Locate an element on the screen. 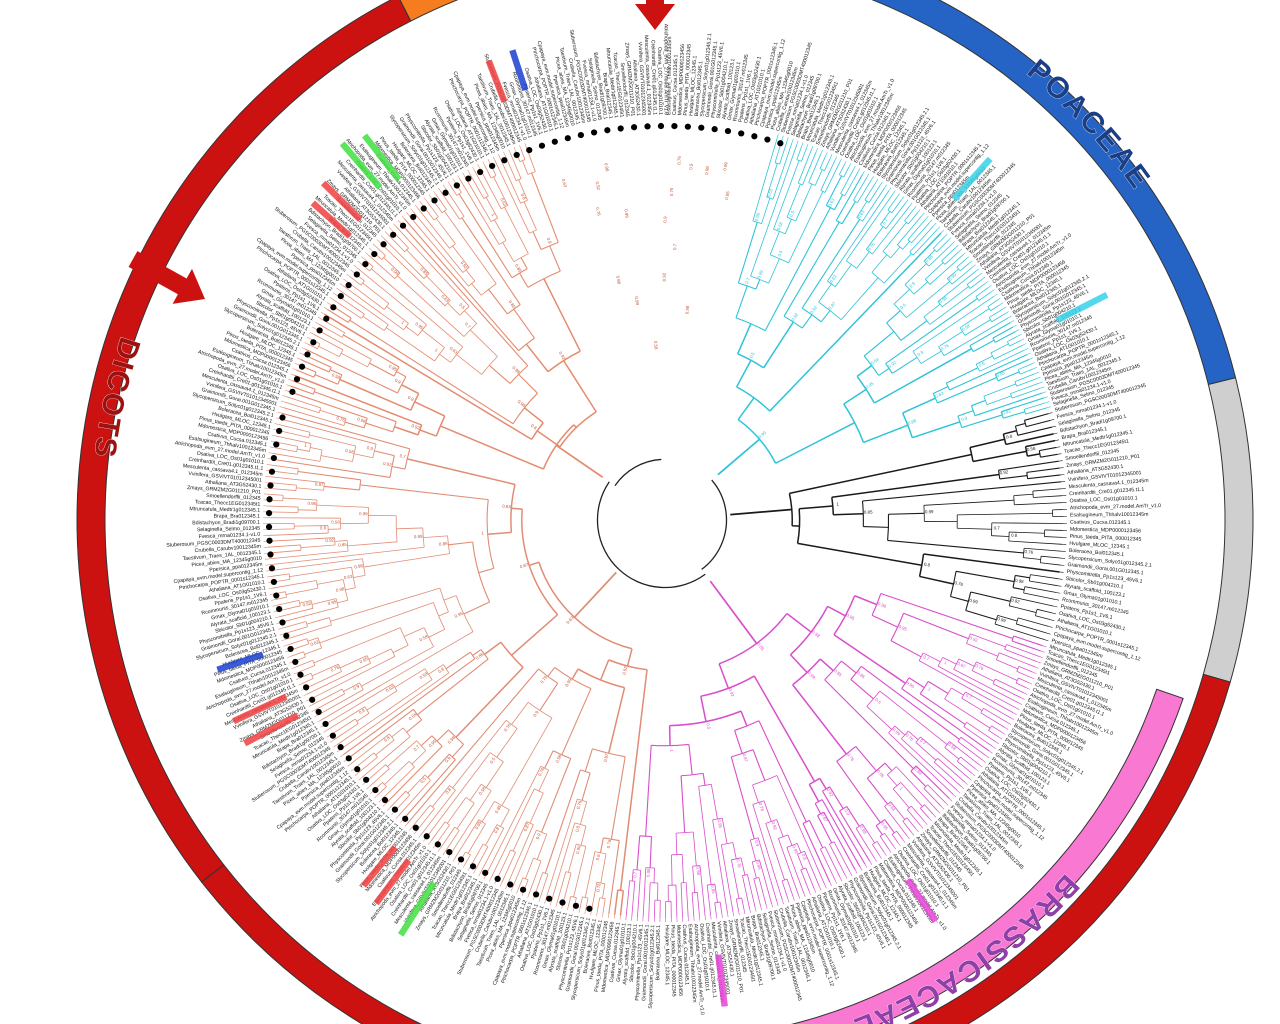 This screenshot has width=1280, height=1024. branch-support-value: 0.98 is located at coordinates (606, 168).